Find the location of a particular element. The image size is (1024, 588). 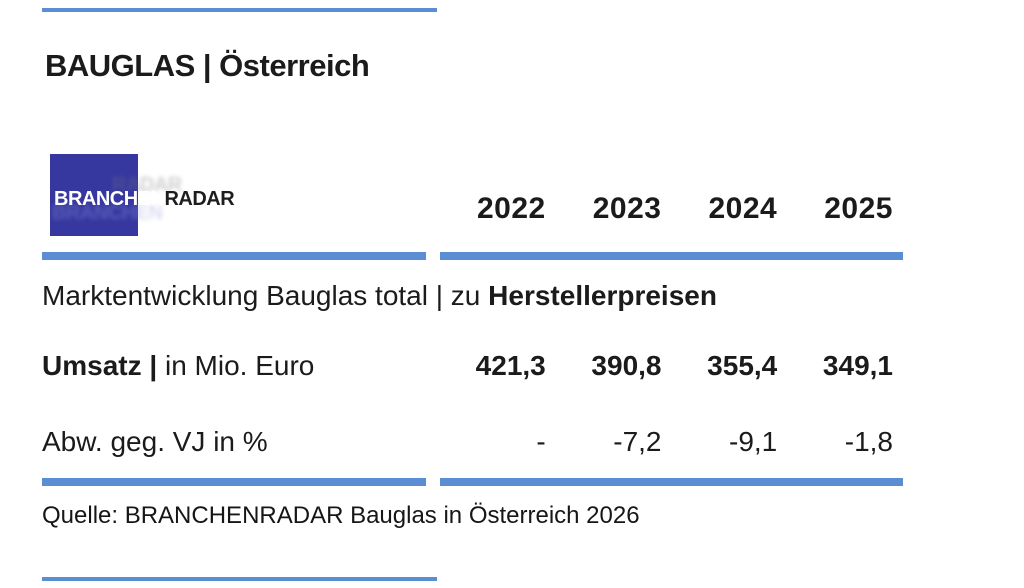

value-cell: 390,8 is located at coordinates (626, 365).